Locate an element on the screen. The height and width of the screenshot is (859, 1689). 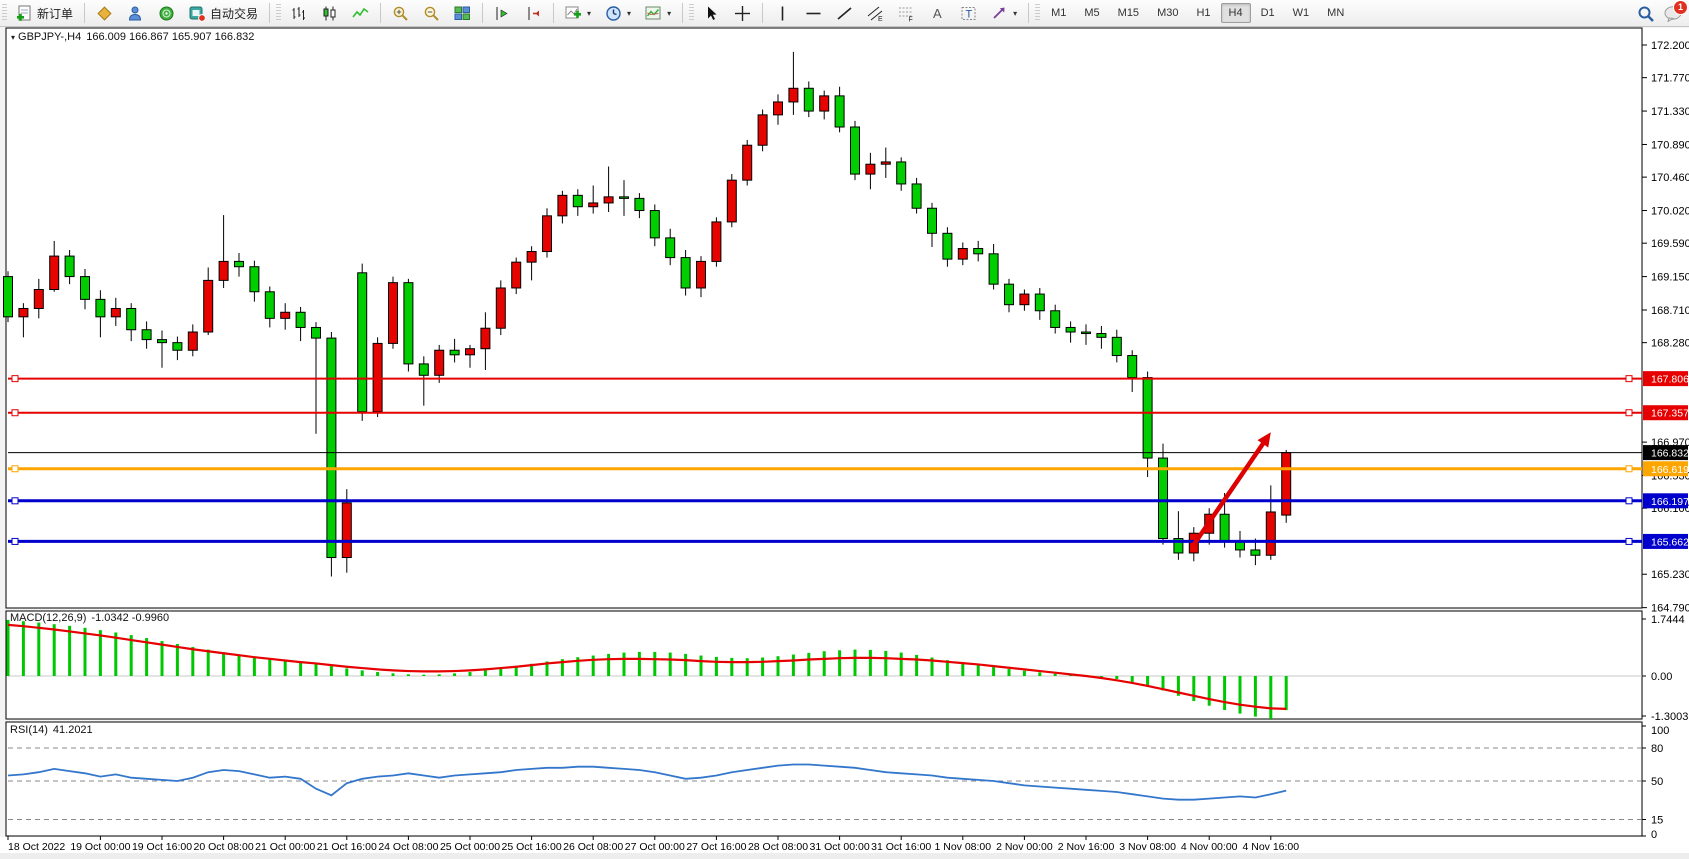
channel-icon: E is located at coordinates (875, 14).